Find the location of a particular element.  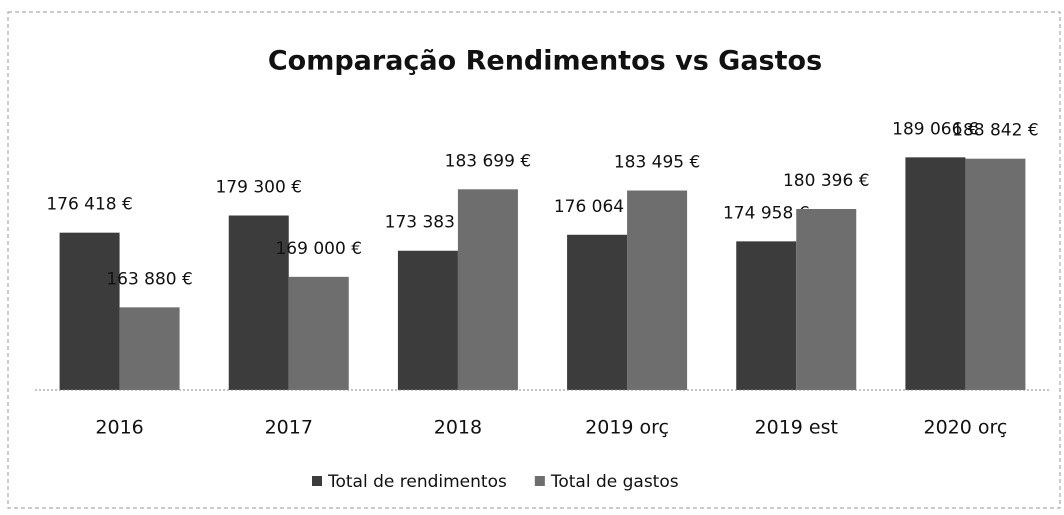

data-label: 183 495 € is located at coordinates (657, 163).